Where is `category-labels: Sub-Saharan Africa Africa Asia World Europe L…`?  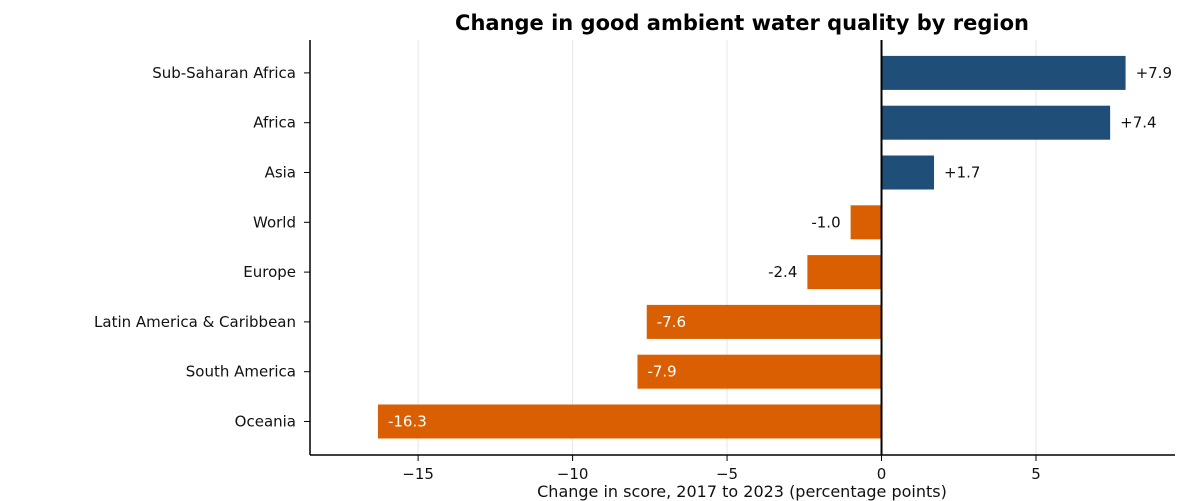
category-labels: Sub-Saharan Africa Africa Asia World Europe L… is located at coordinates (195, 247).